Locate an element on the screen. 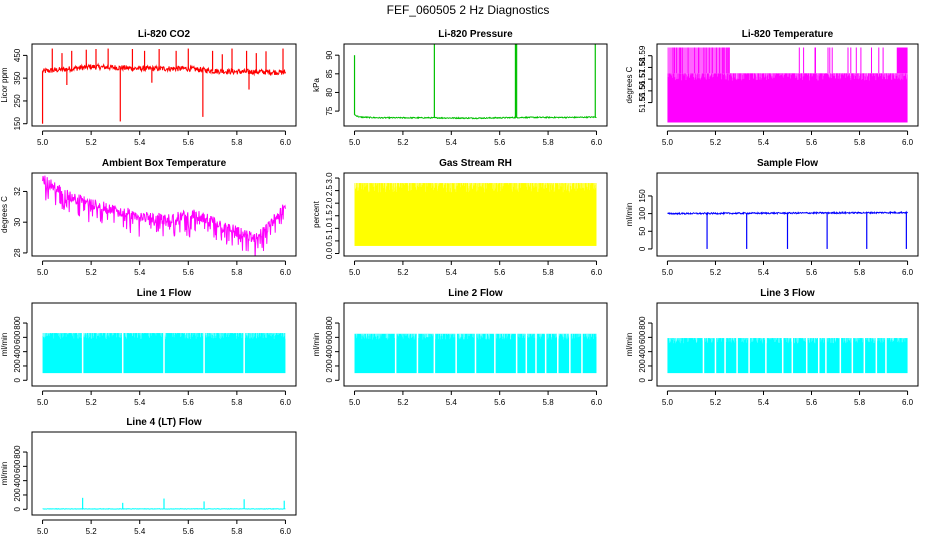 This screenshot has height=540, width=936. y-tick-label: 51.58 is located at coordinates (642, 67).